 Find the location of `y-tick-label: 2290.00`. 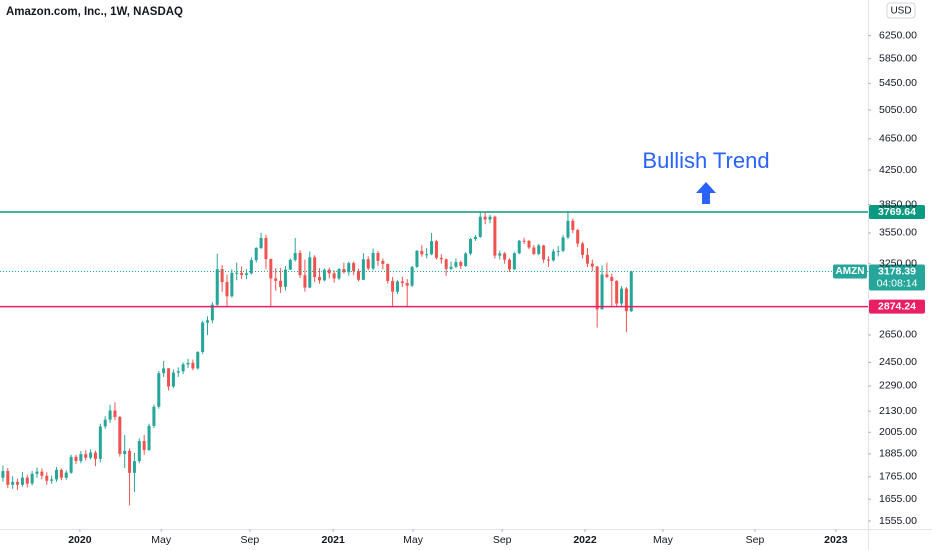

y-tick-label: 2290.00 is located at coordinates (898, 386).